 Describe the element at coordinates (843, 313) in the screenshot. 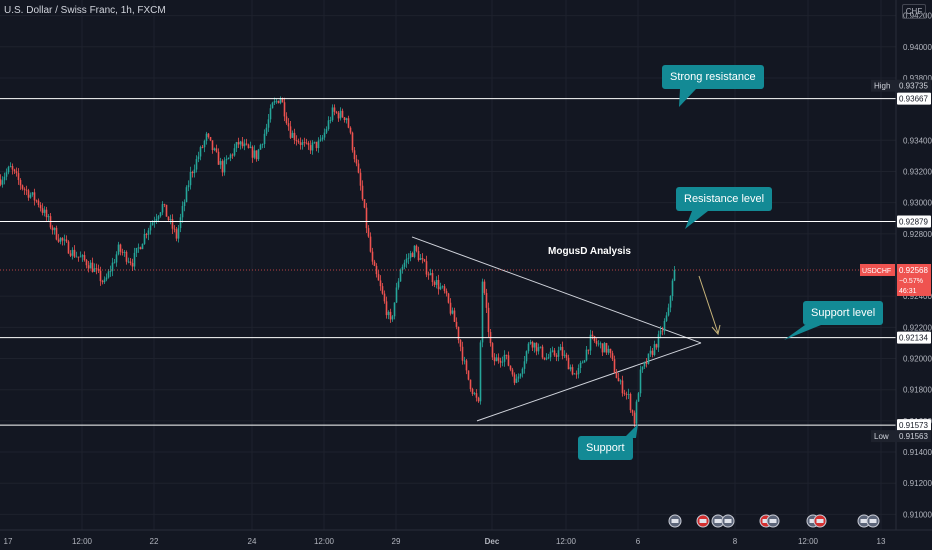

I see `support-level-callout: Support level` at that location.